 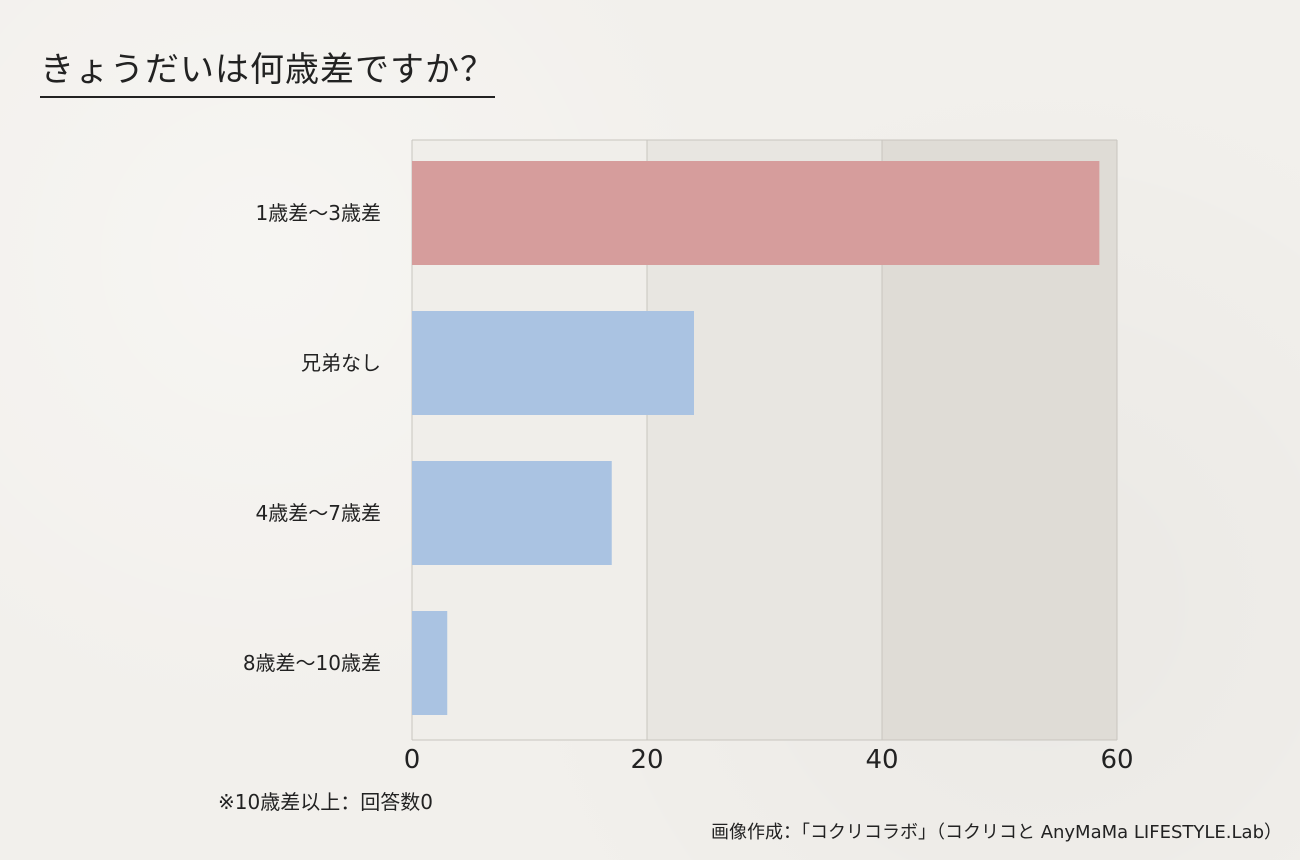 I want to click on category-label-1: 兄弟なし, so click(x=341, y=363).